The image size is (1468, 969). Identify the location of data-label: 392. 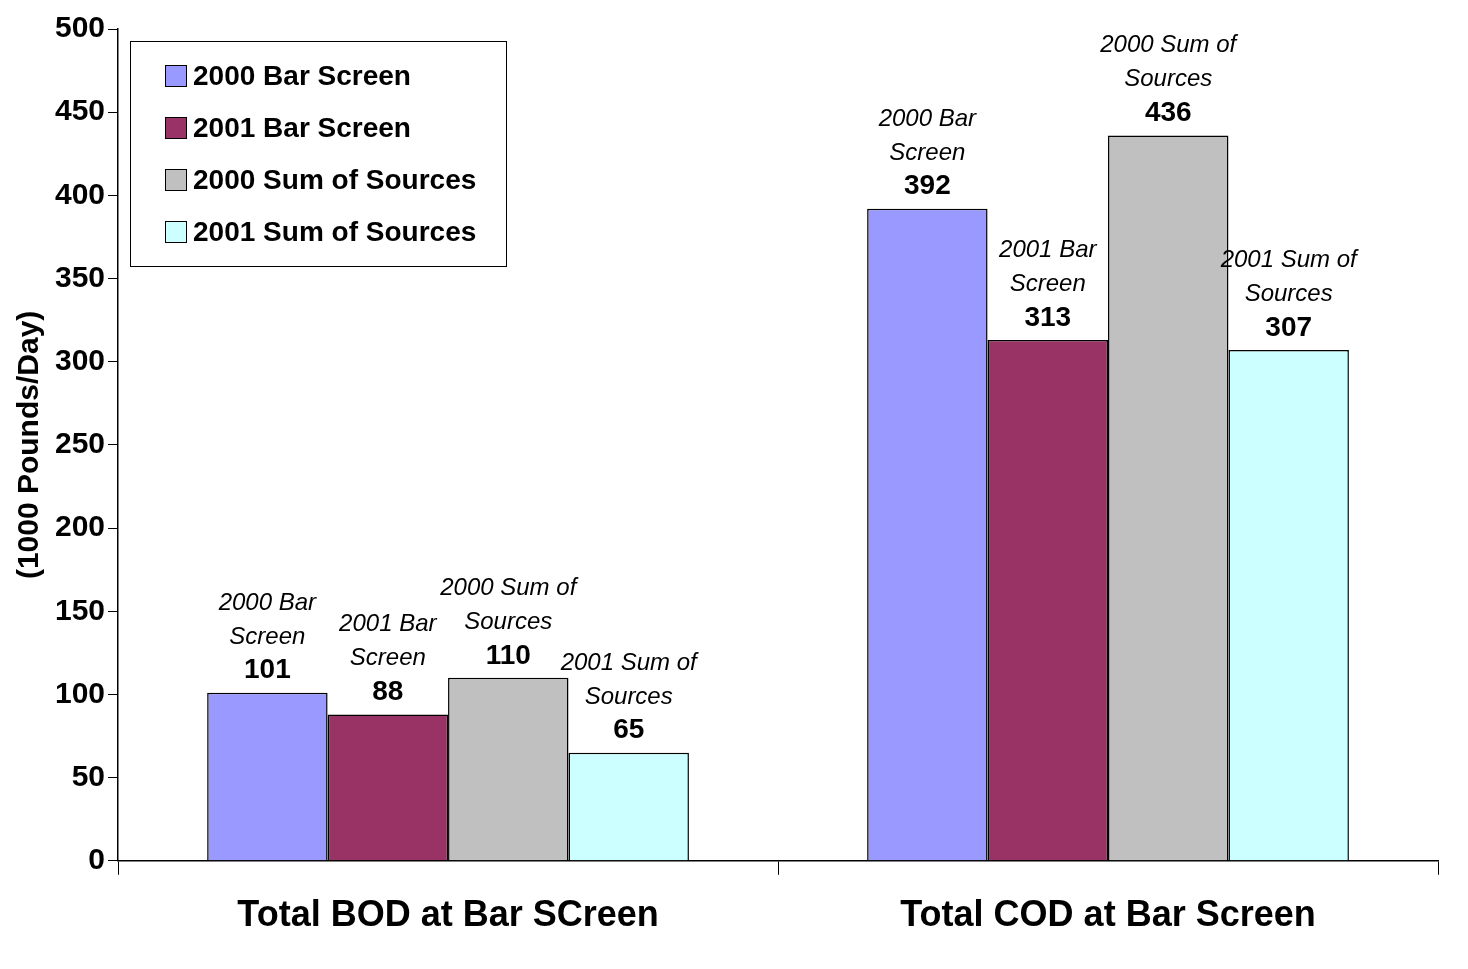
(927, 185).